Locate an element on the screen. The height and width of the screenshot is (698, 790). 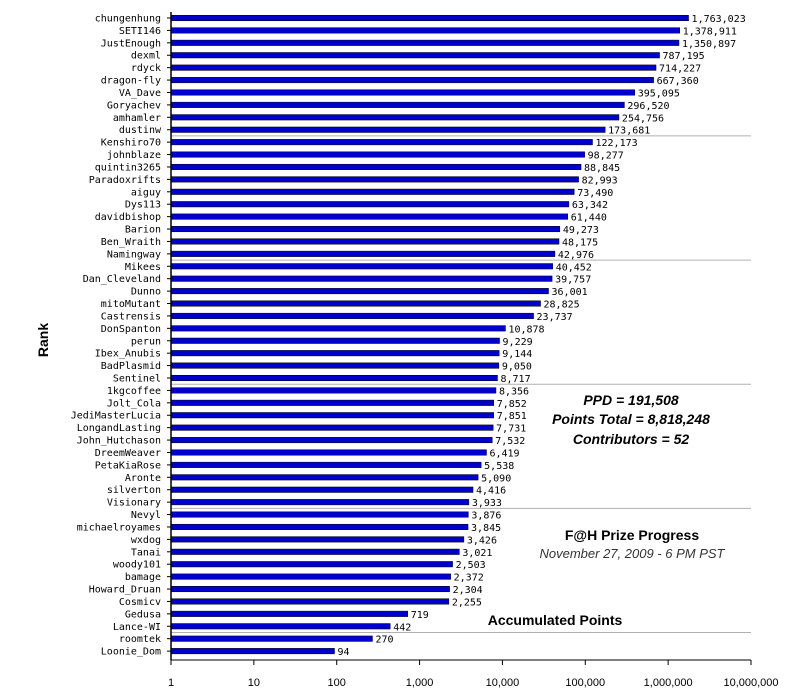
category-label: Jolt_Cola is located at coordinates (134, 403).